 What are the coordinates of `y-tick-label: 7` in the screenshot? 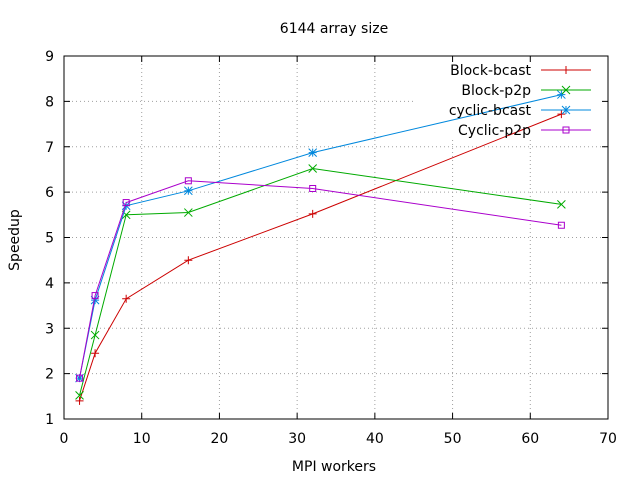 It's located at (49, 148).